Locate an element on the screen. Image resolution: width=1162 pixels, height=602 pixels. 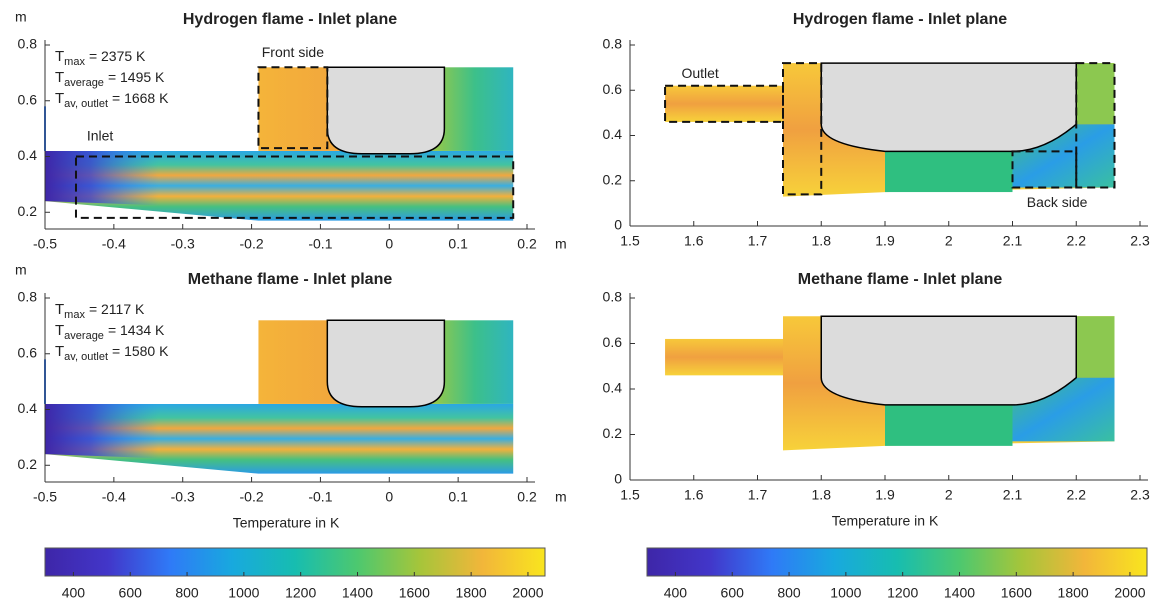
annotation: Outlet is located at coordinates (699, 73).